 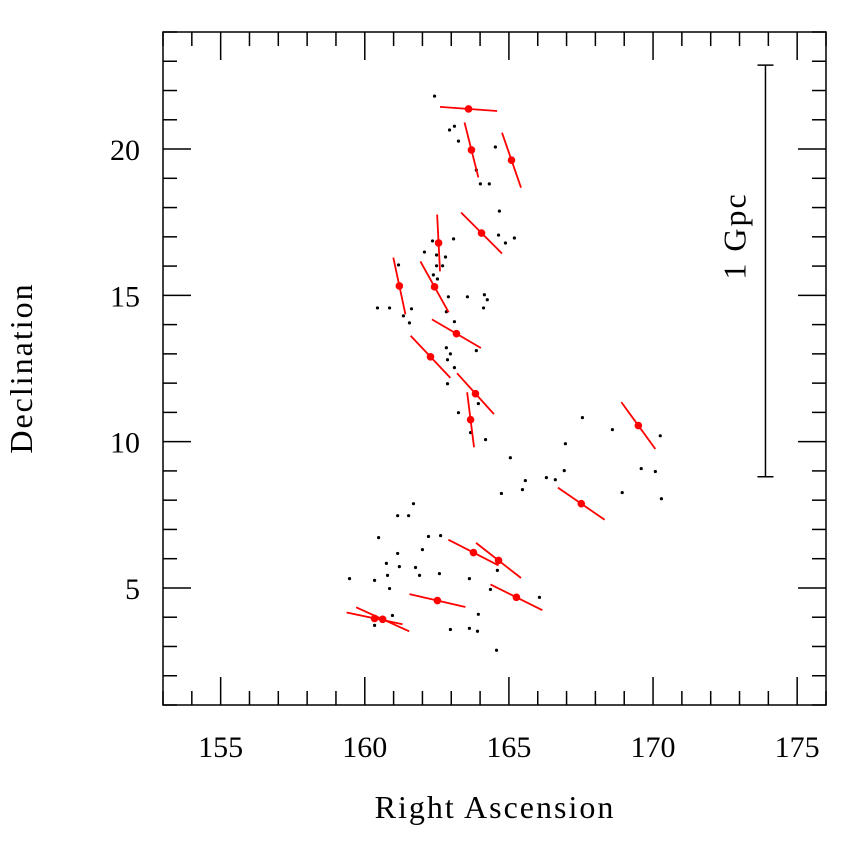 I want to click on x-tick-label: 175, so click(x=797, y=747).